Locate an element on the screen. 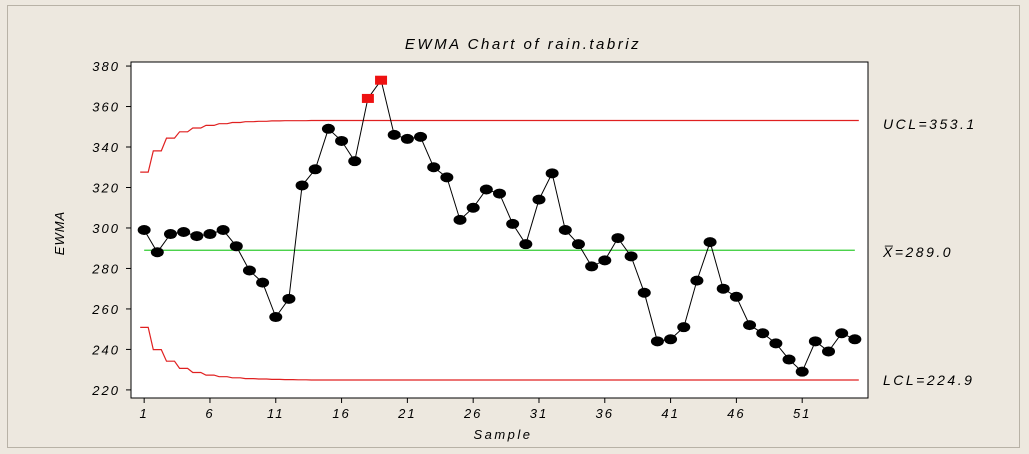 Image resolution: width=1029 pixels, height=454 pixels. y-axis-label: EWMA is located at coordinates (59, 233).